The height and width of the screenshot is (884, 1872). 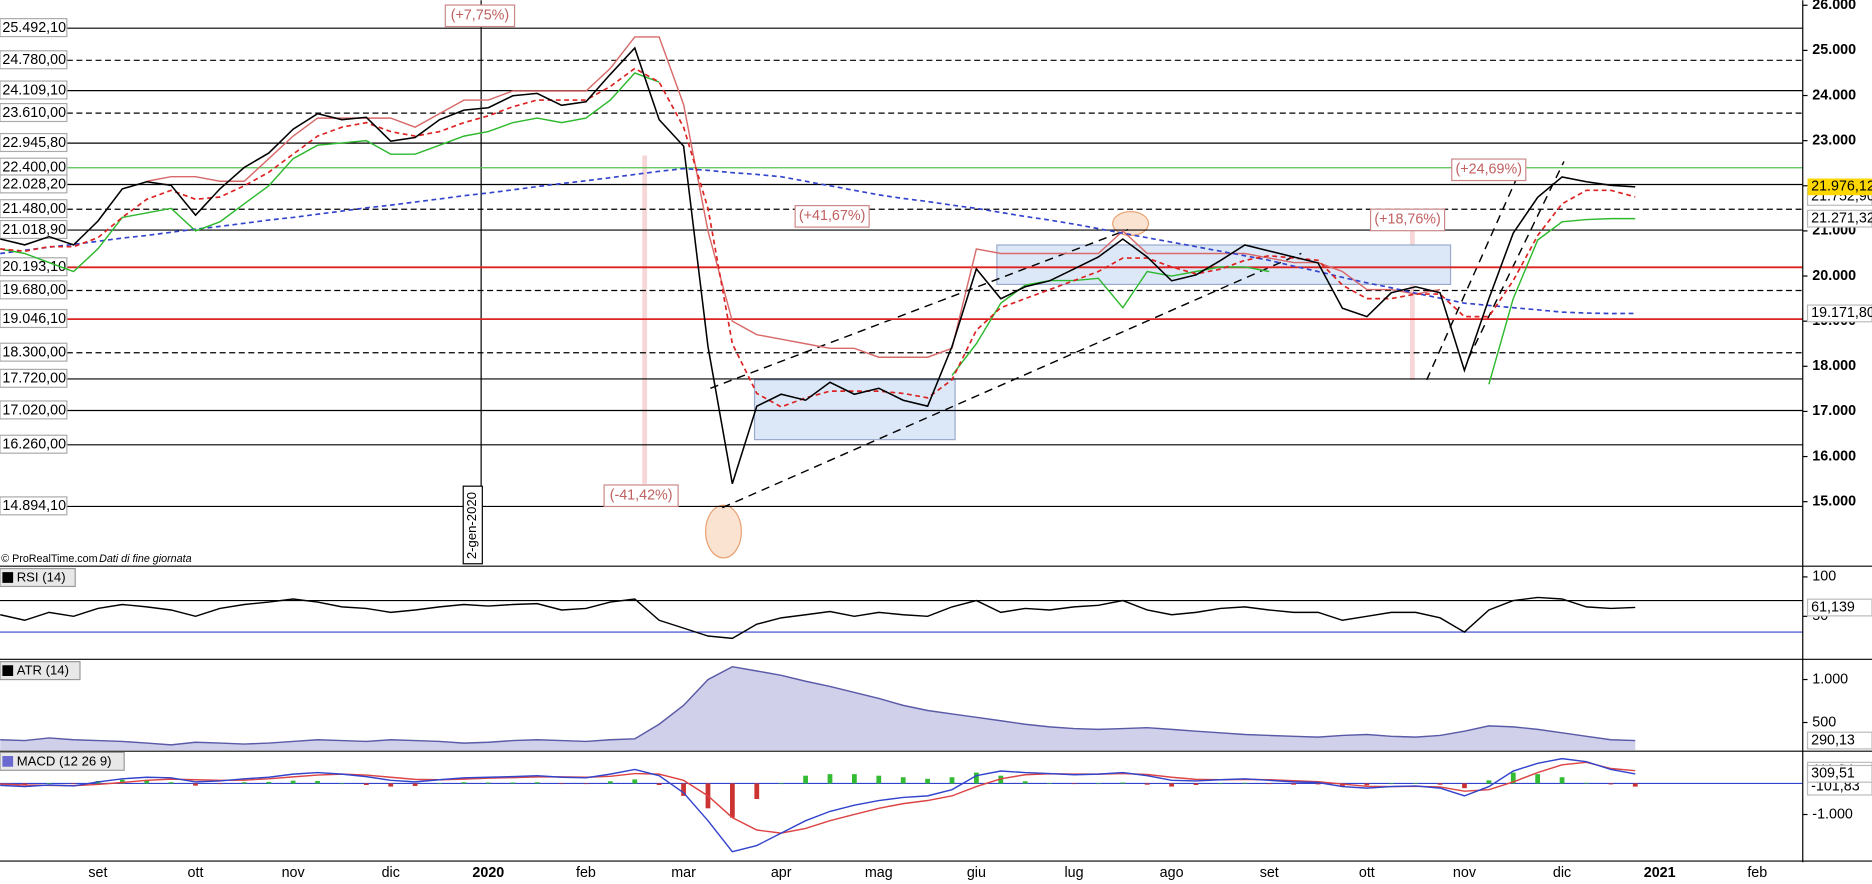 I want to click on panel-title: ATR (14), so click(x=43, y=670).